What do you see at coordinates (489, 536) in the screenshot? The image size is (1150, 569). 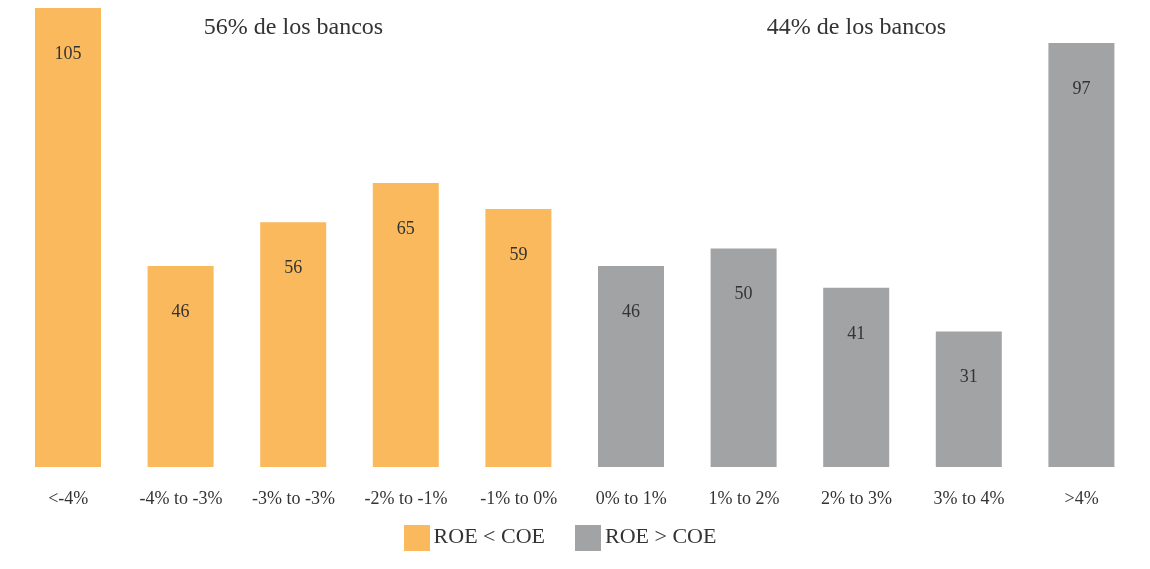 I see `legend-label: ROE < COE` at bounding box center [489, 536].